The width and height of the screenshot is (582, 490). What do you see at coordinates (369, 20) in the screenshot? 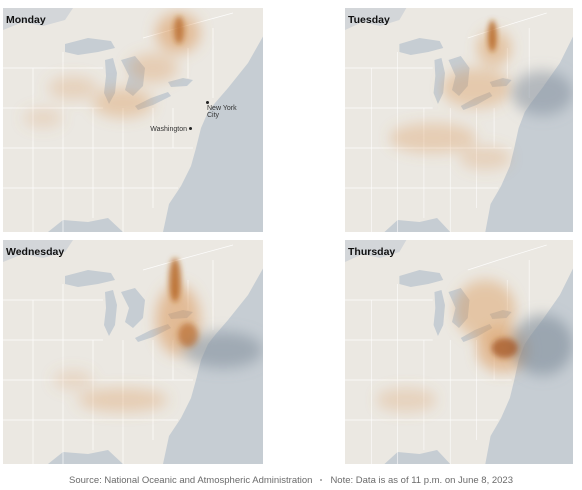
I see `day-label: Tuesday` at bounding box center [369, 20].